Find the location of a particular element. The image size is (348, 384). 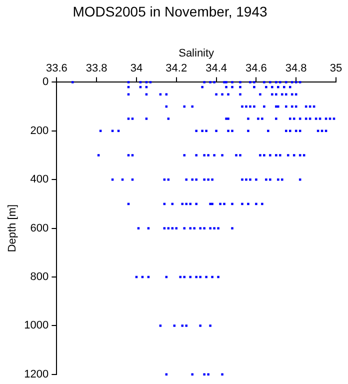

x-tick-label: 34.4 is located at coordinates (216, 68).